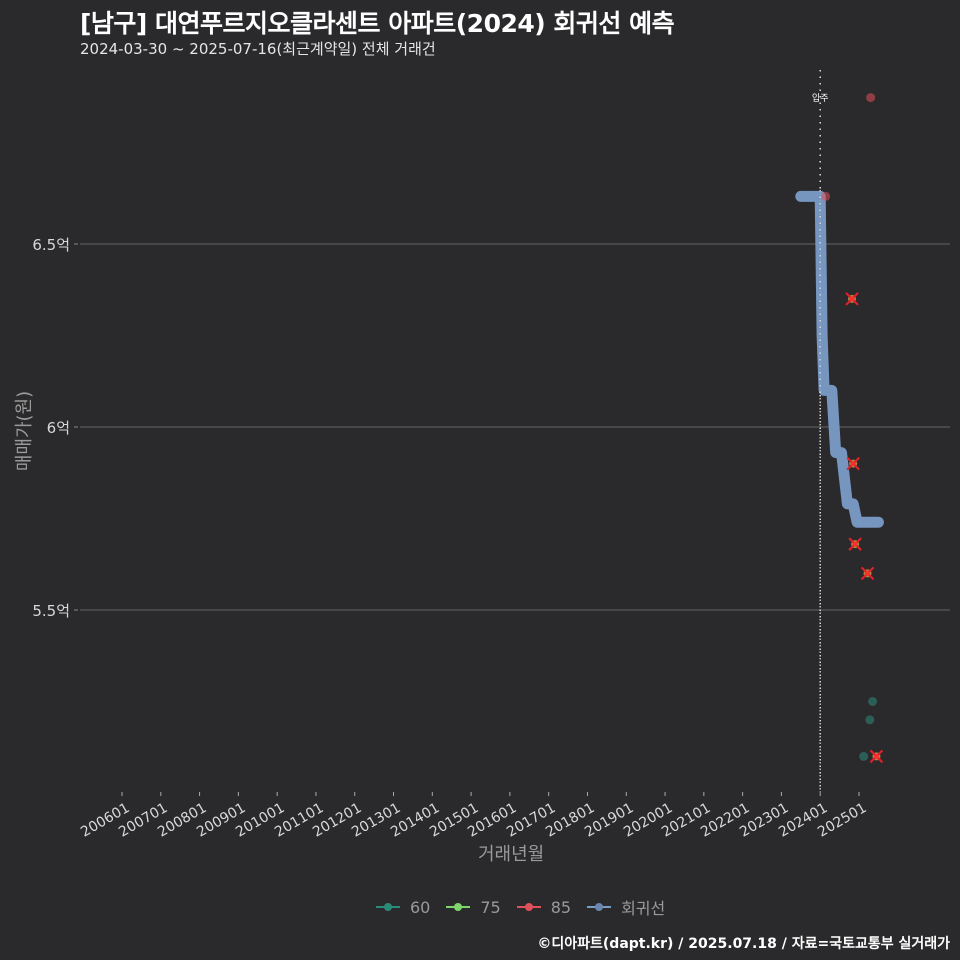 This screenshot has height=960, width=960. Describe the element at coordinates (511, 854) in the screenshot. I see `x-axis-label: 거래년월` at that location.